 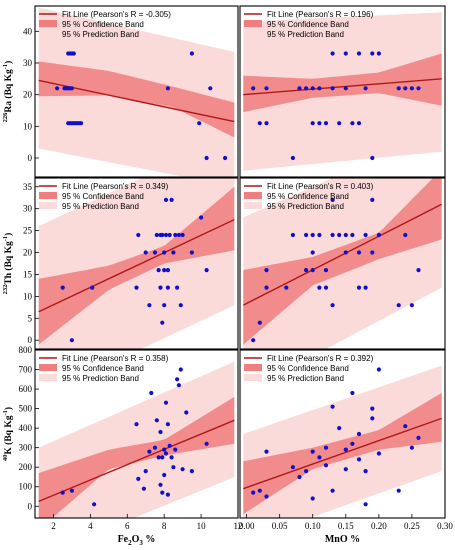 What do you see at coordinates (202, 526) in the screenshot?
I see `x-tick-label: 10` at bounding box center [202, 526].